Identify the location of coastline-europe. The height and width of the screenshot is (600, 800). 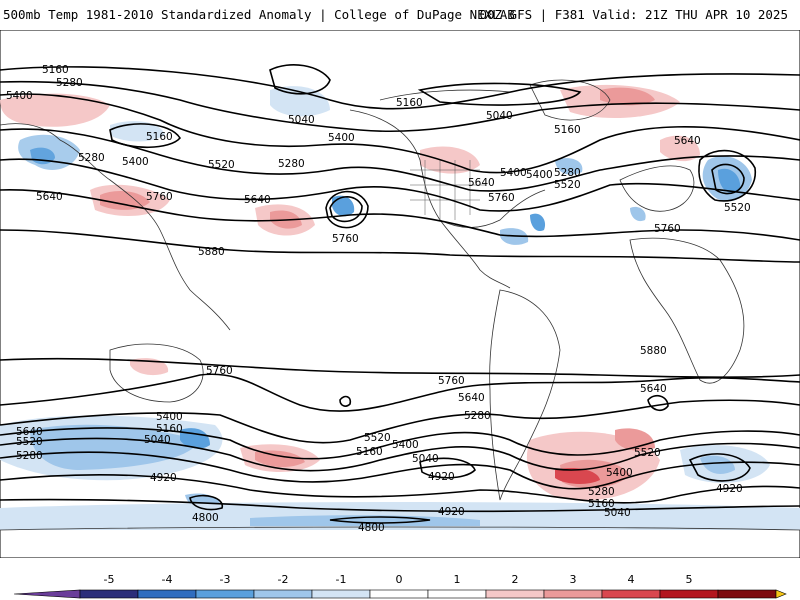
(657, 188).